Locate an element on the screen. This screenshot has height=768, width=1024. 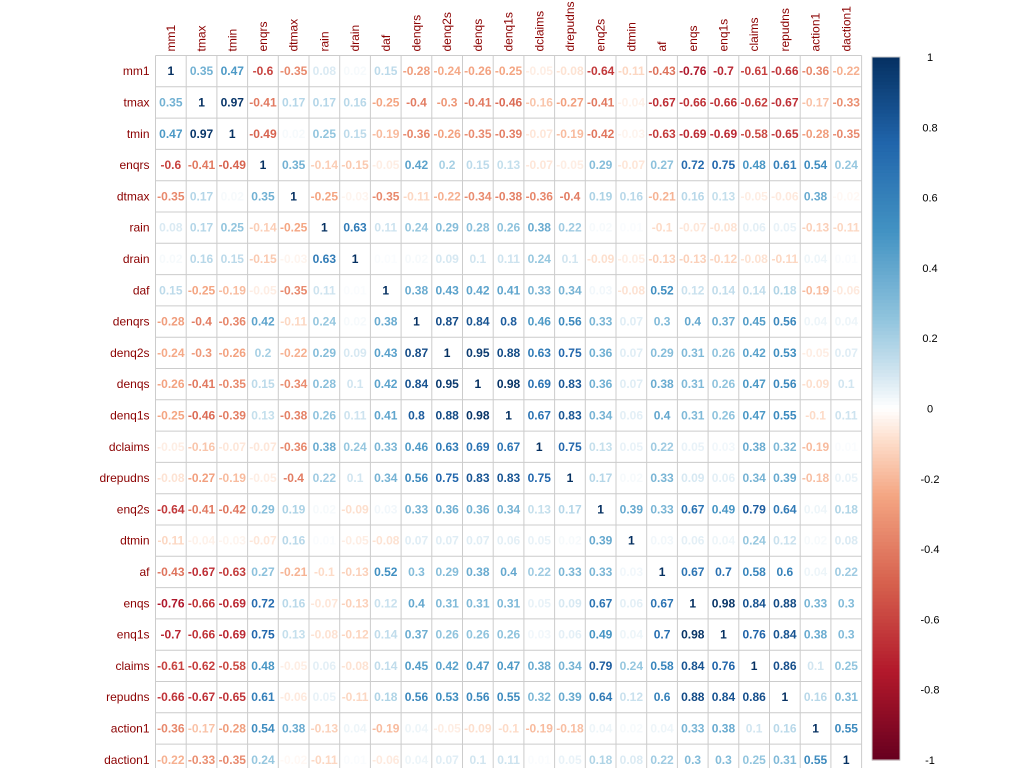
column-label: denqs is located at coordinates (478, 35).